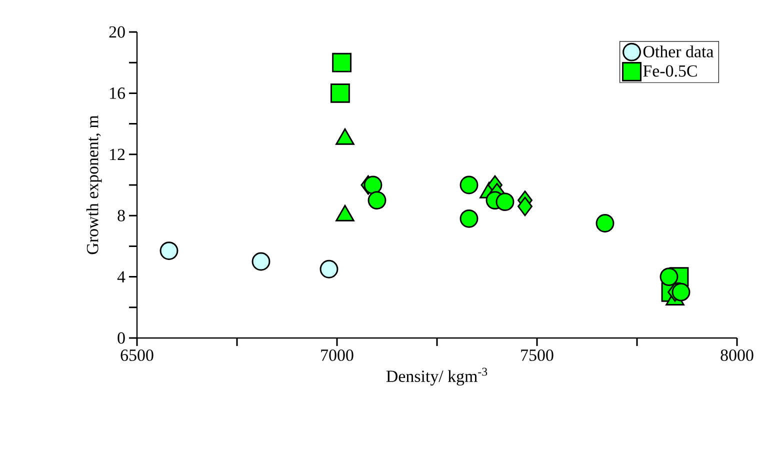 The width and height of the screenshot is (765, 476). What do you see at coordinates (337, 355) in the screenshot?
I see `x-tick-label: 7000` at bounding box center [337, 355].